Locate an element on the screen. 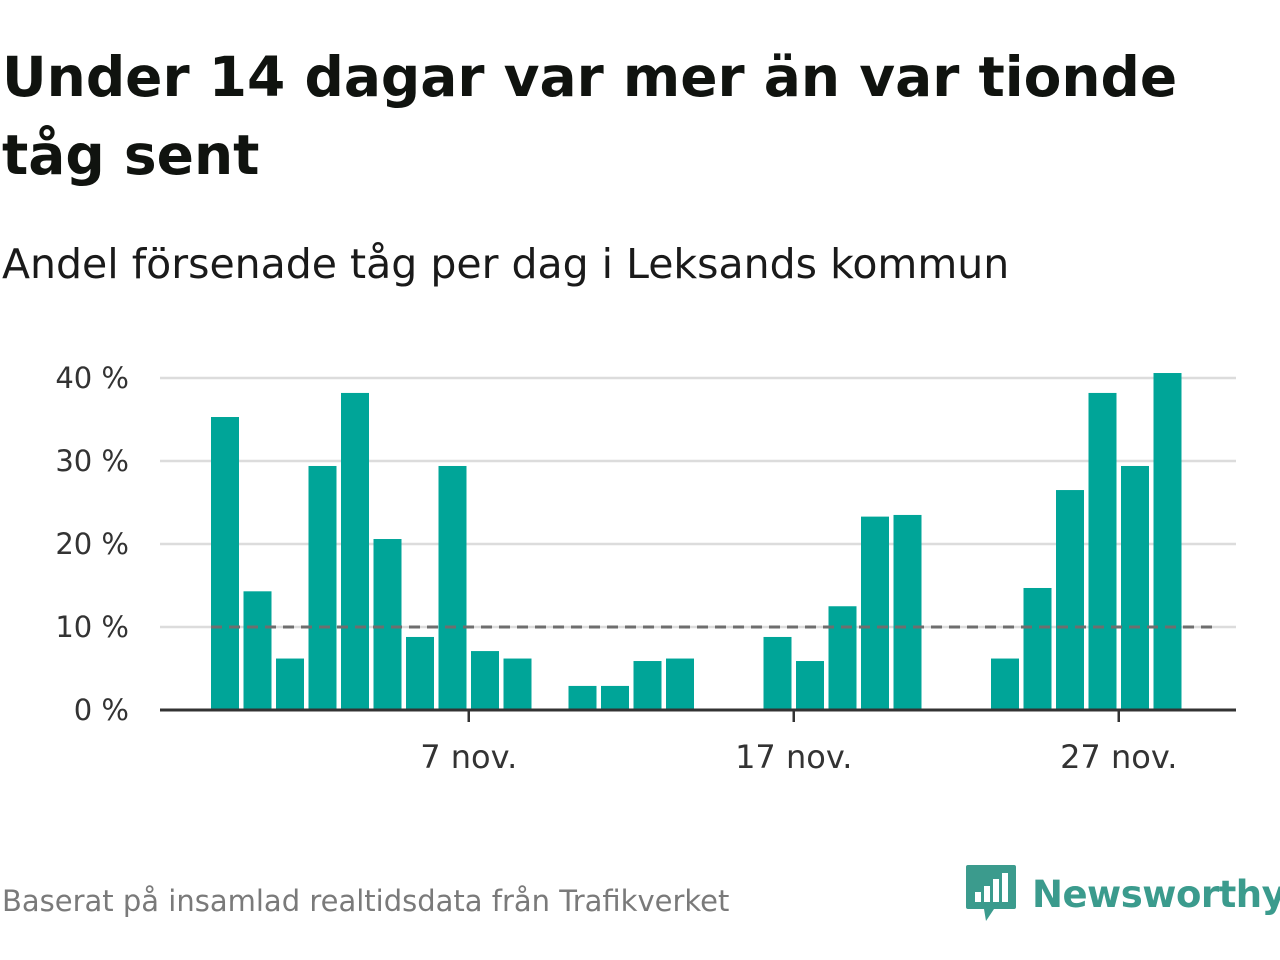  y-tick-label: 10 % is located at coordinates (92, 627).